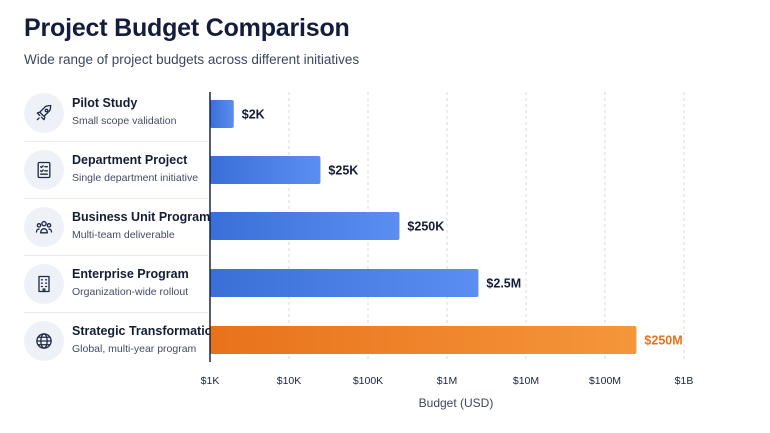 This screenshot has height=433, width=770. I want to click on team-icon, so click(44, 227).